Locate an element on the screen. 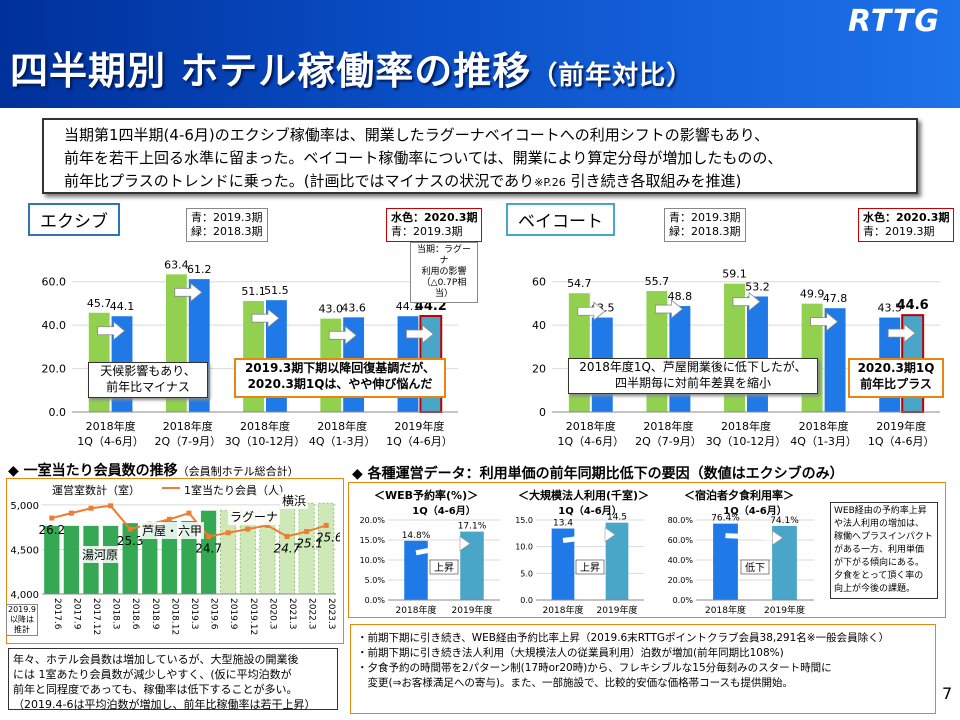  trend-label-box is located at coordinates (755, 567).